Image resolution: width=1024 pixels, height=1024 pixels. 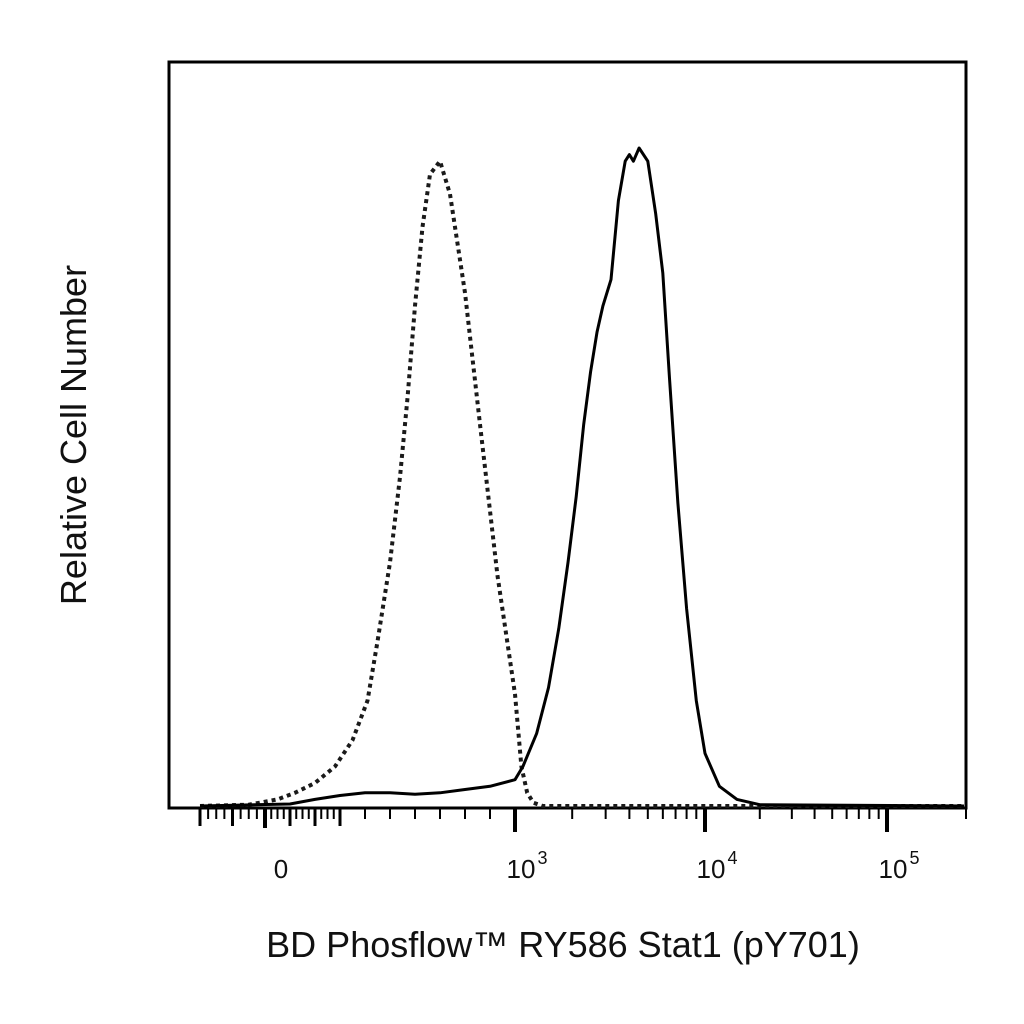 What do you see at coordinates (563, 944) in the screenshot?
I see `x-axis-title: BD Phosflow™ RY586 Stat1 (pY701)` at bounding box center [563, 944].